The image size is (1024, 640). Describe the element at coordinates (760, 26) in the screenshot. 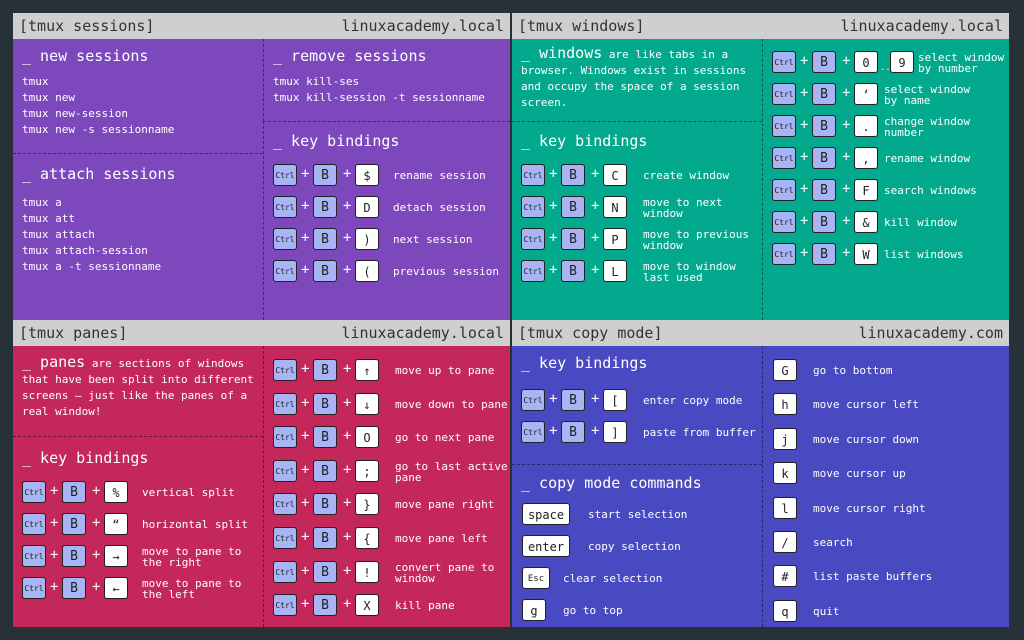

I see `windows-header: [tmux windows] linuxacademy.local` at that location.